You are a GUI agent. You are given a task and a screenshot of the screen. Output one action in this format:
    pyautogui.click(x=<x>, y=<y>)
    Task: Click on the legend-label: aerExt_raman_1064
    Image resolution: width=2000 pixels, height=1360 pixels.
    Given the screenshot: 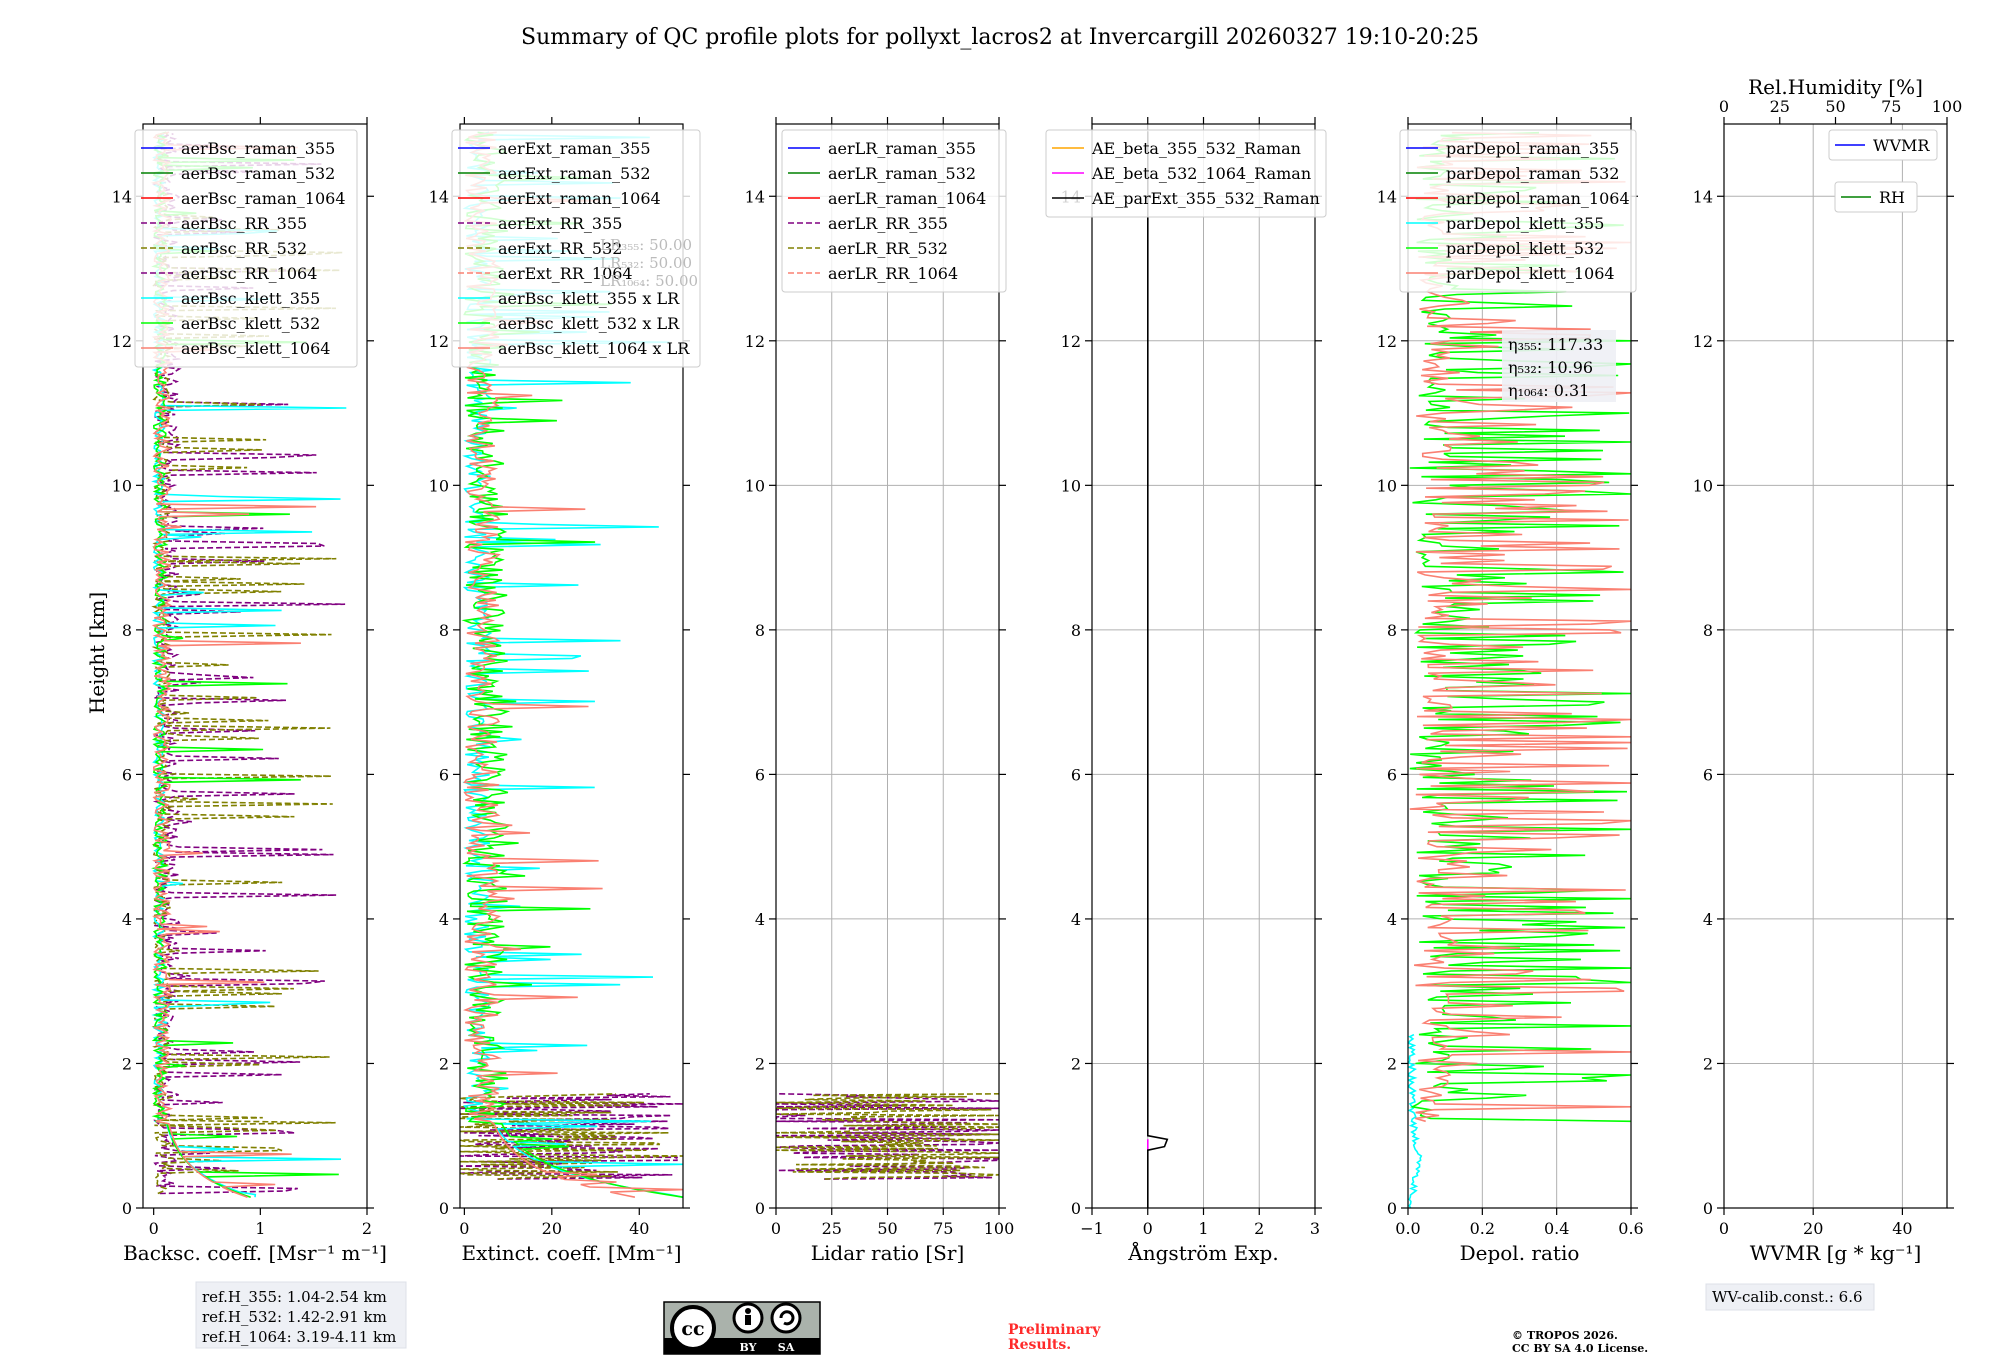 What is the action you would take?
    pyautogui.click(x=579, y=198)
    